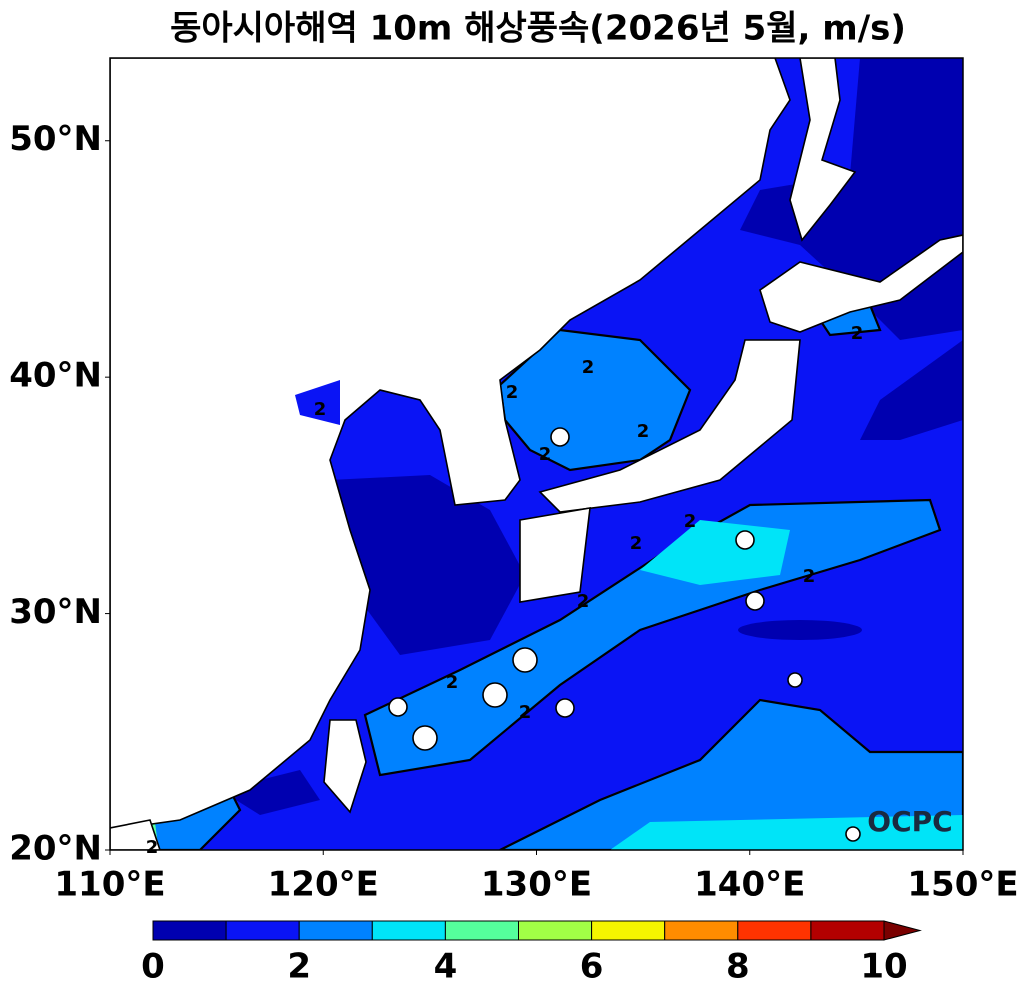 The width and height of the screenshot is (1025, 1004). Describe the element at coordinates (538, 29) in the screenshot. I see `title: 동아시아해역 10m 해상풍속(2026년 5월, m/s)` at that location.